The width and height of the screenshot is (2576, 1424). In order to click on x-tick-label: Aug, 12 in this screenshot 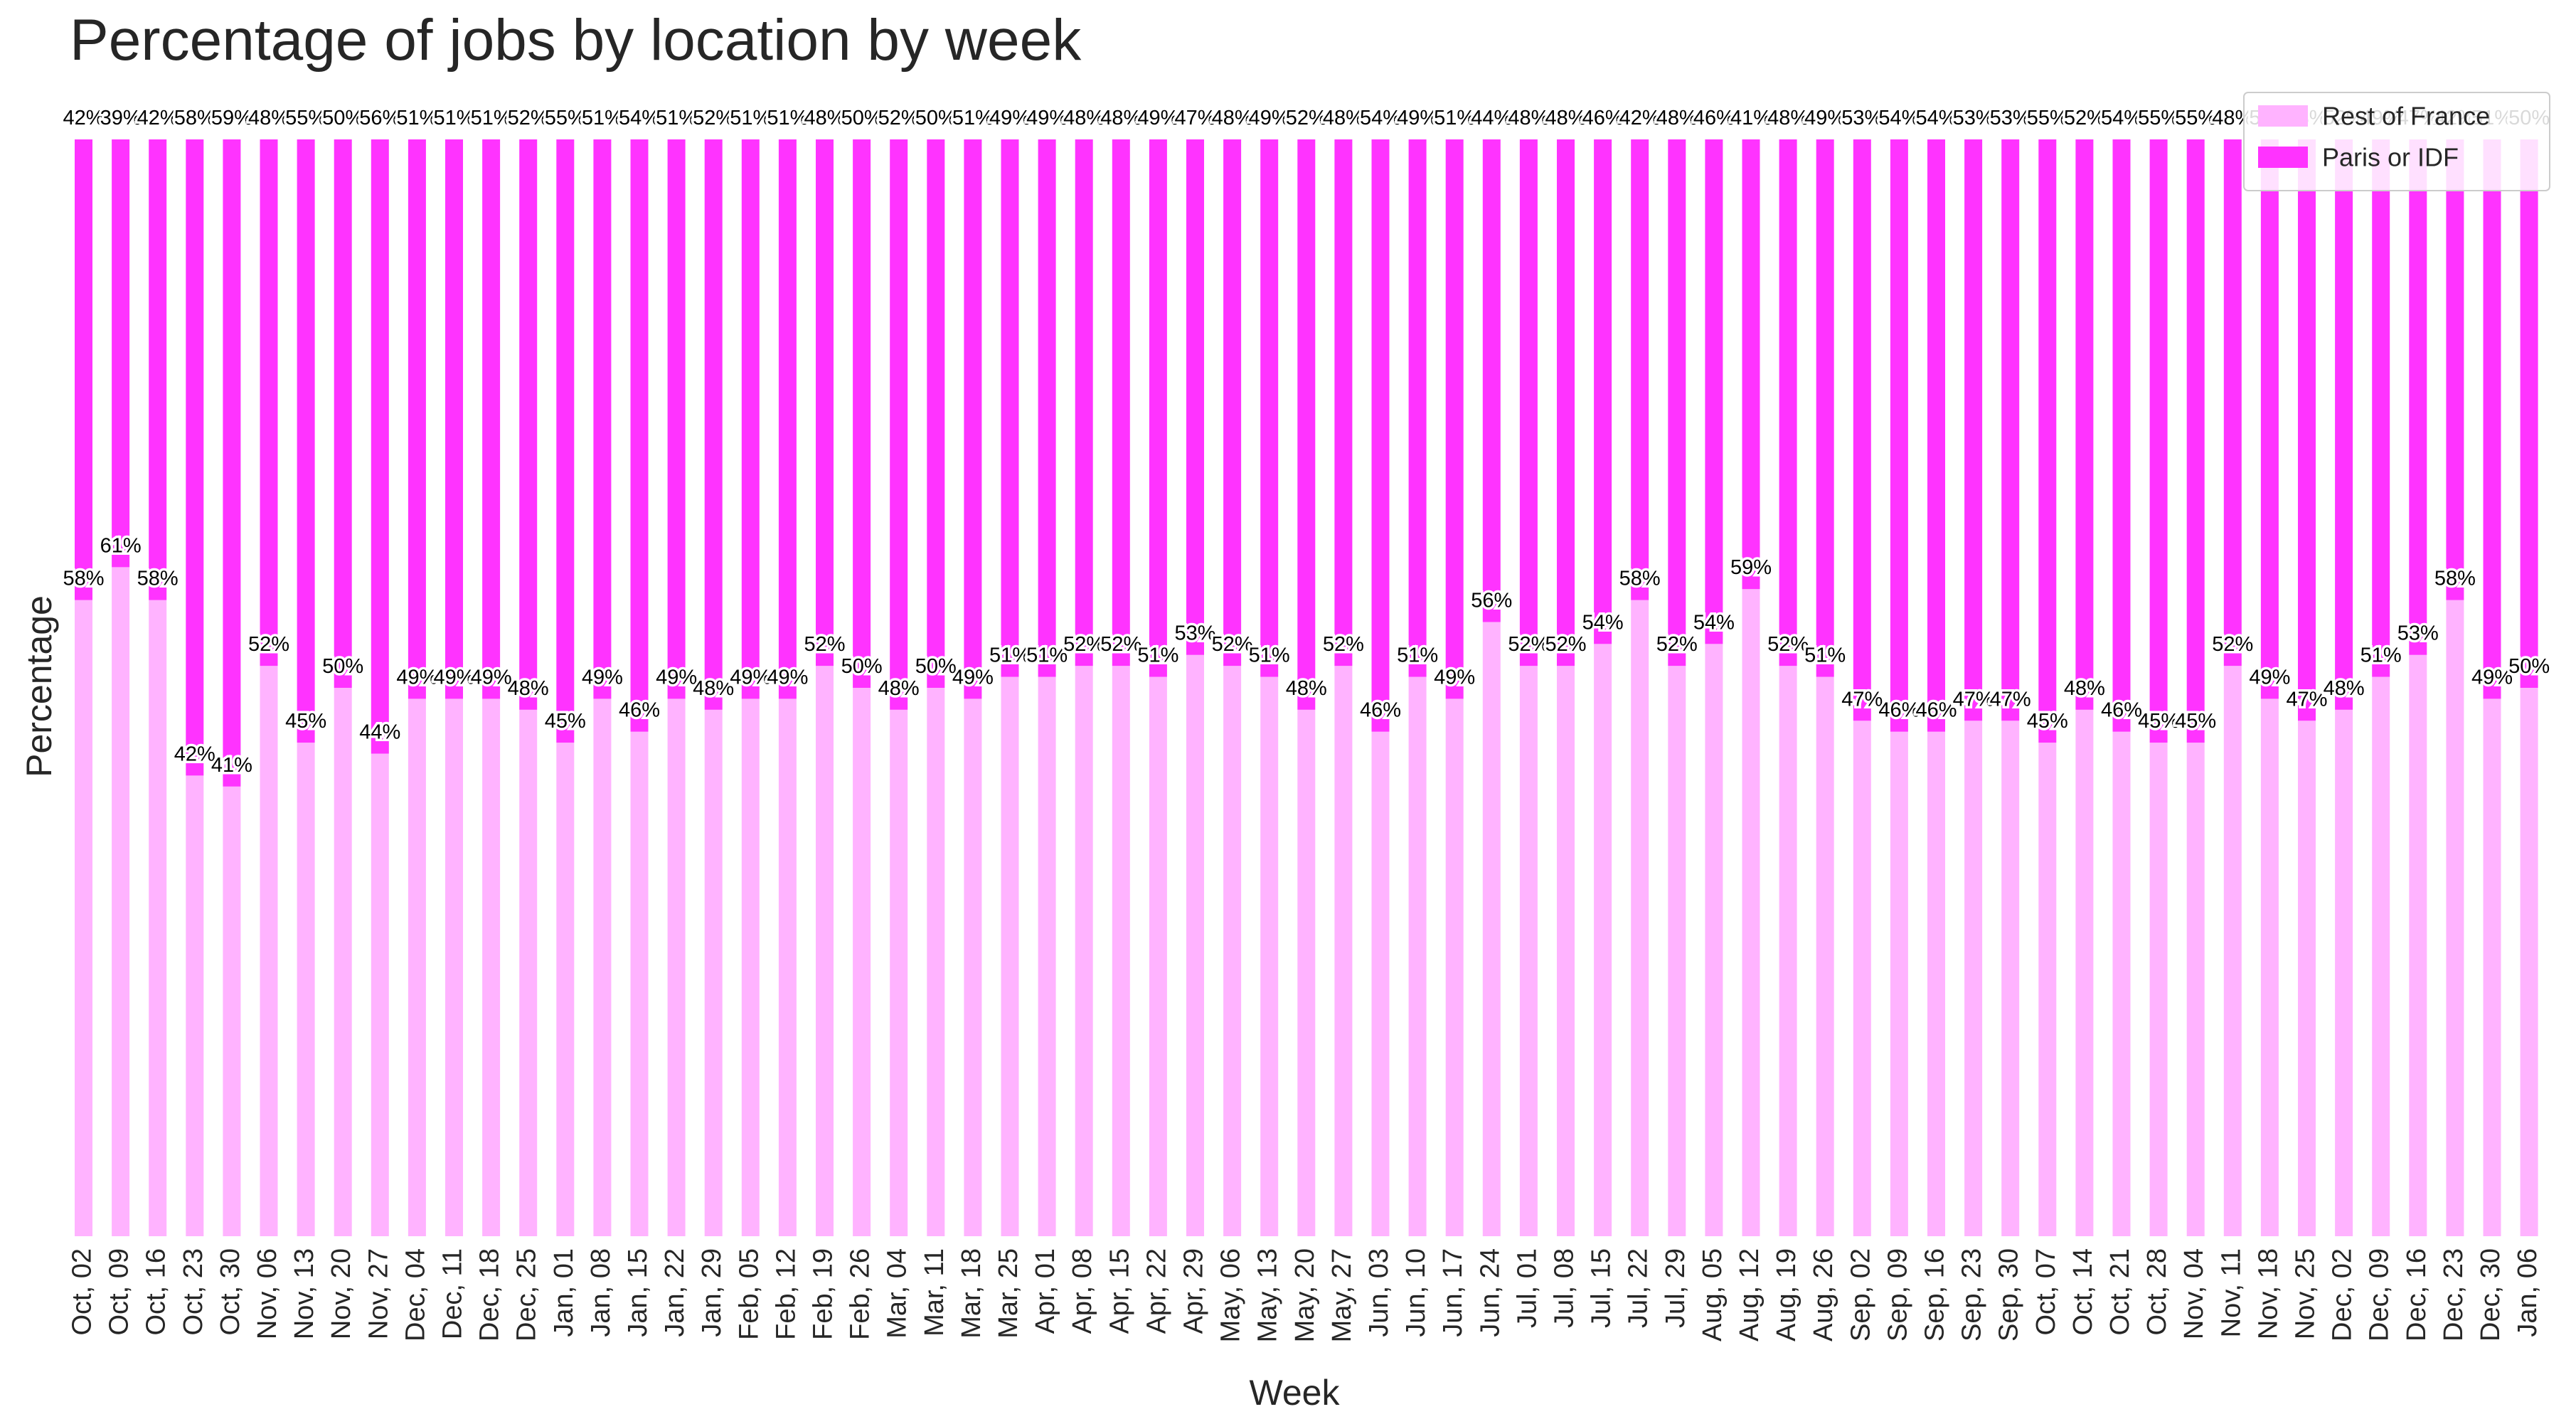, I will do `click(1750, 1294)`.